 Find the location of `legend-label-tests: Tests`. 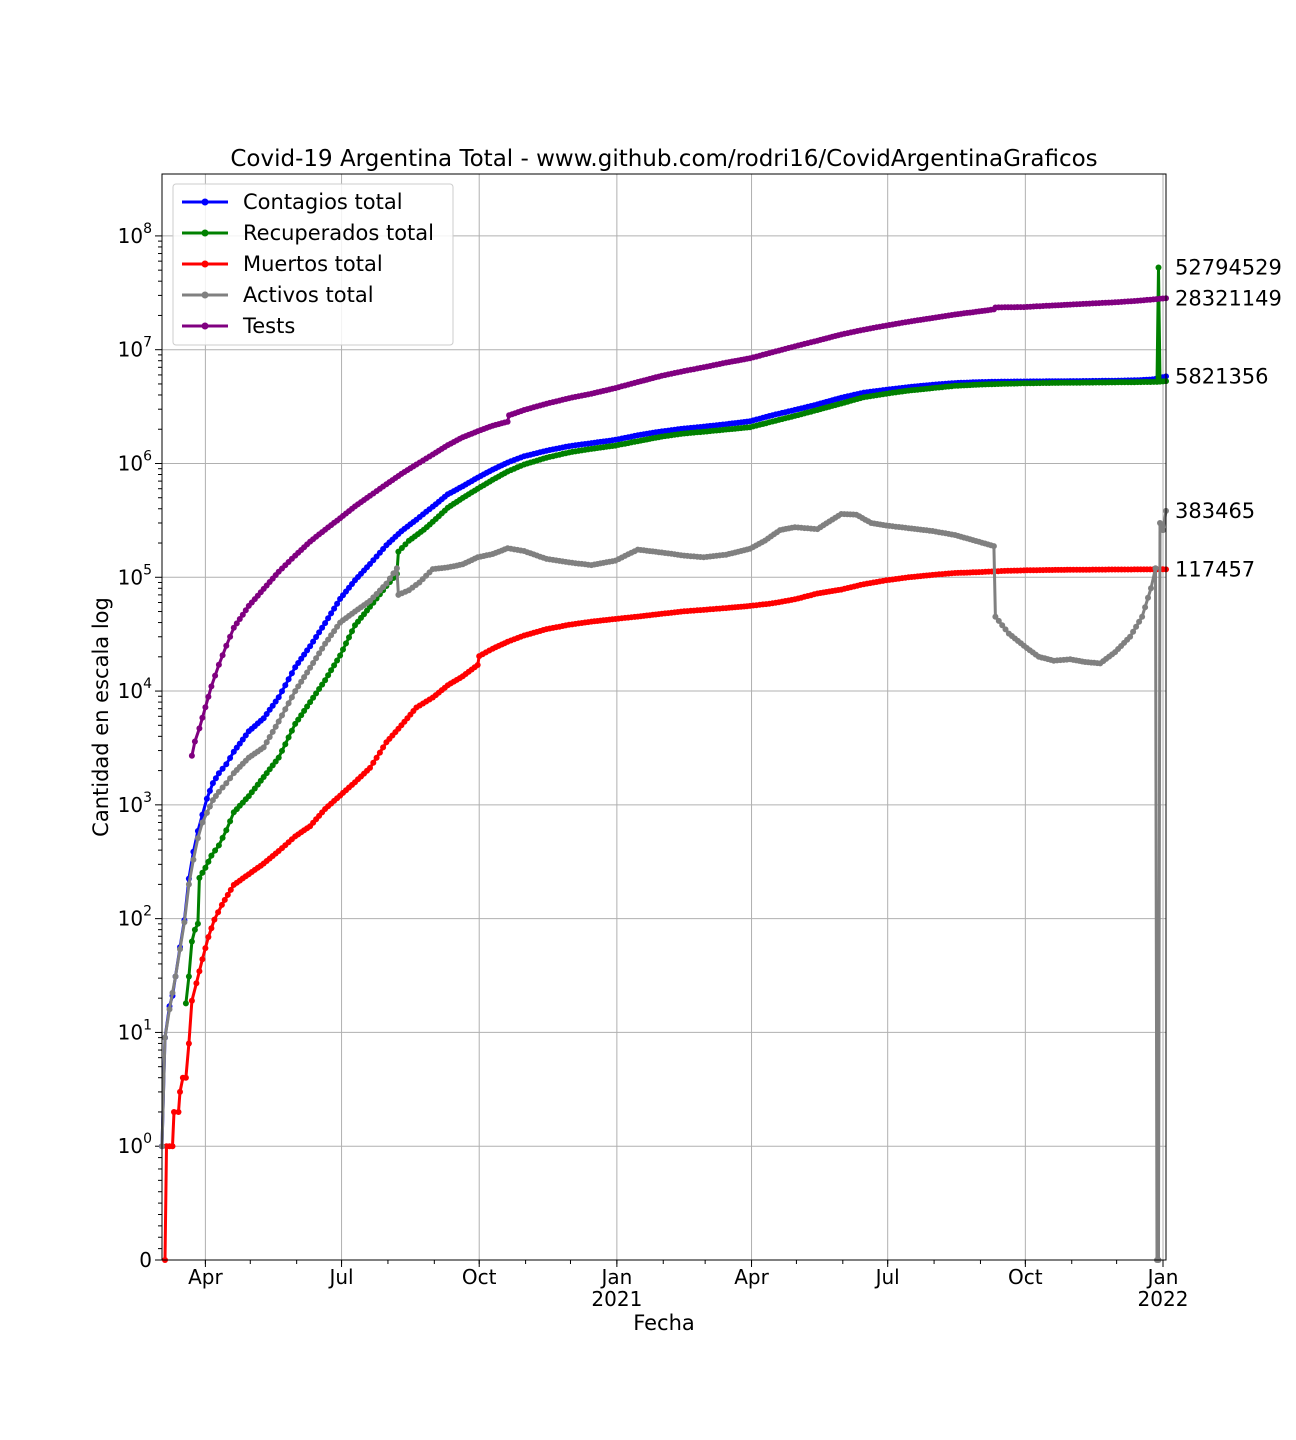

legend-label-tests: Tests is located at coordinates (268, 326).